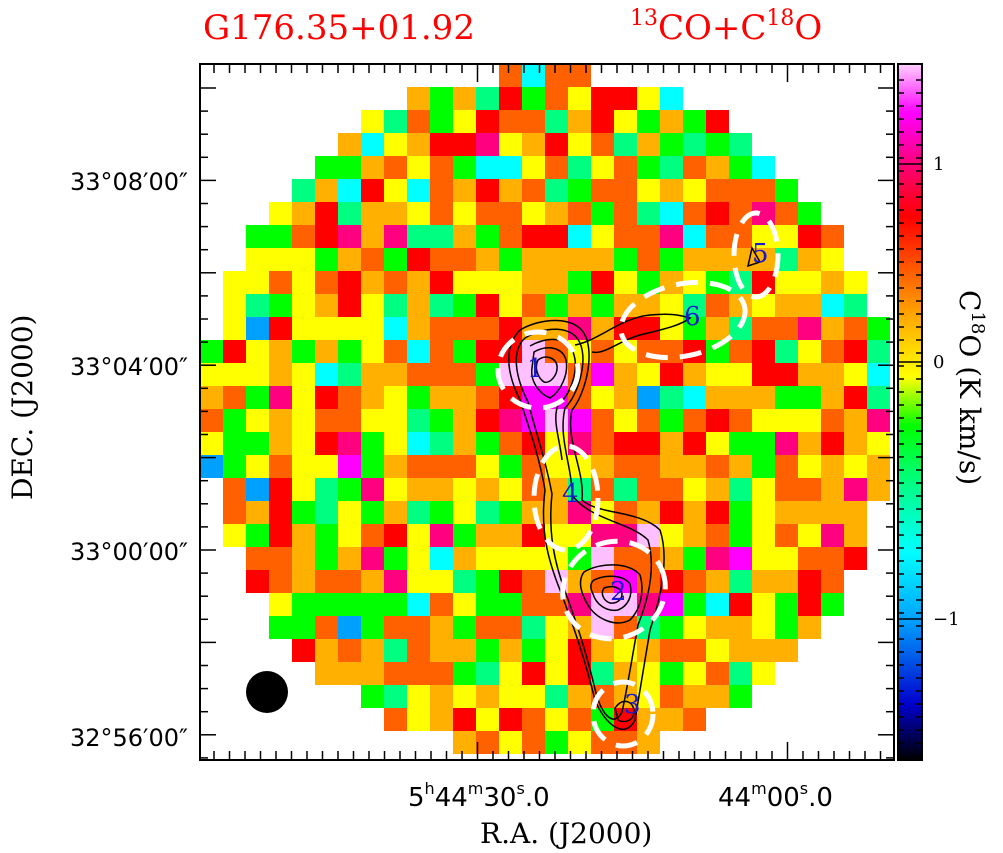 The height and width of the screenshot is (853, 1003). I want to click on colorbar-label-post: O (K km/s), so click(969, 409).